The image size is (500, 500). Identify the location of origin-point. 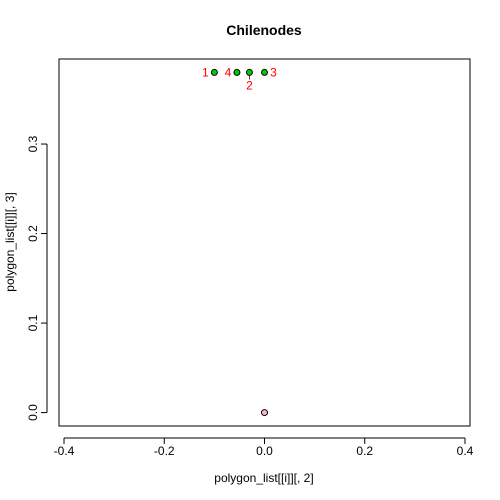
(264, 413).